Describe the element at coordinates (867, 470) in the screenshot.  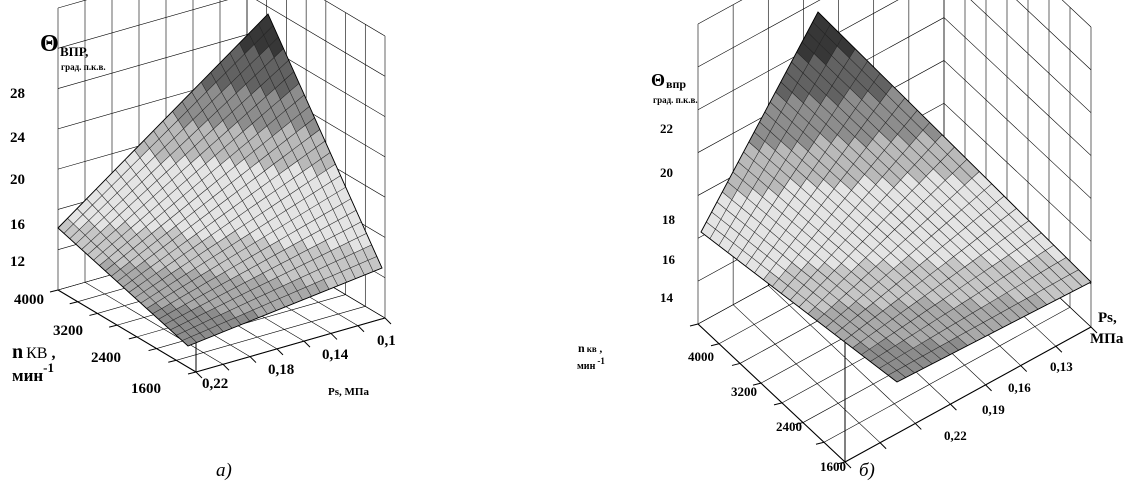
I see `chart-b-caption: б)` at that location.